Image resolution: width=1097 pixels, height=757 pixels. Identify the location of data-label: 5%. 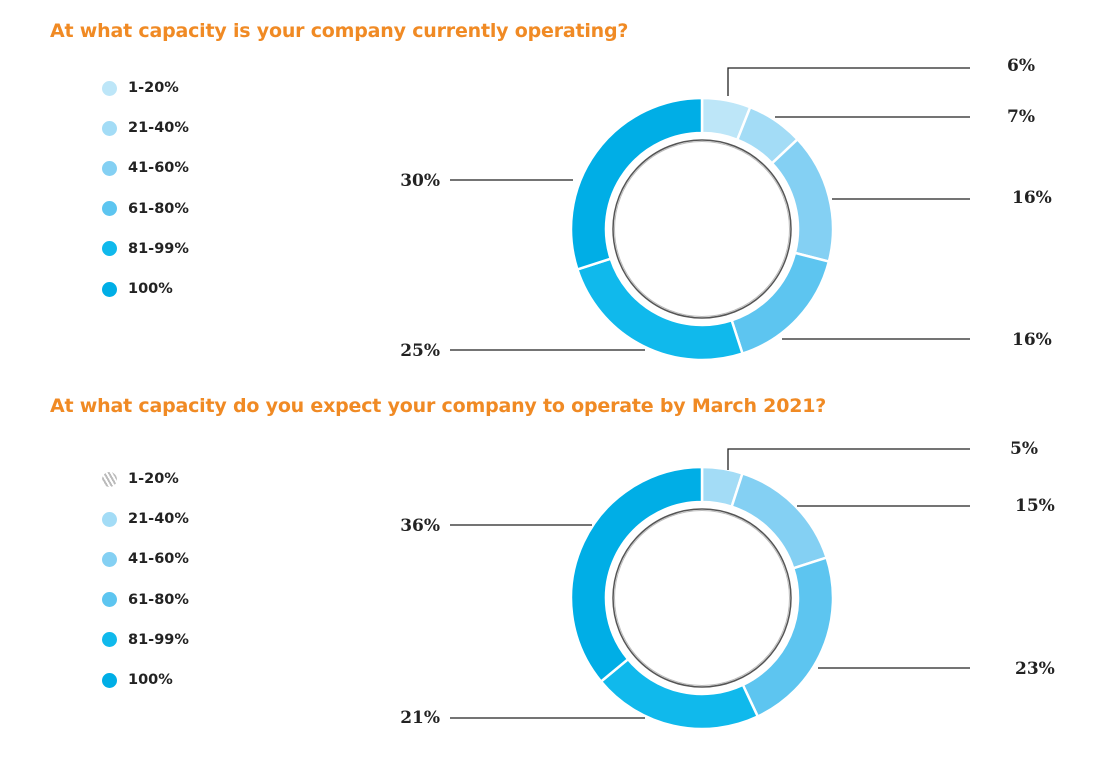
(1024, 449).